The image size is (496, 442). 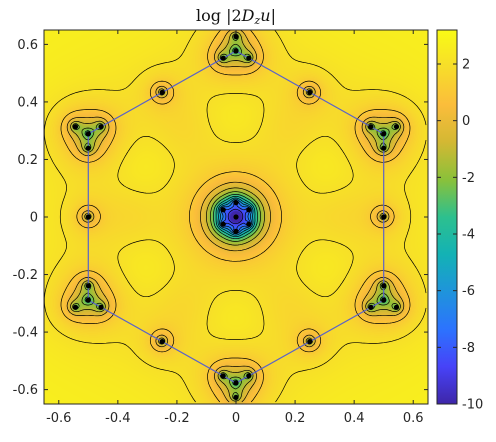 I want to click on colorbar-tick-label: -10, so click(x=472, y=405).